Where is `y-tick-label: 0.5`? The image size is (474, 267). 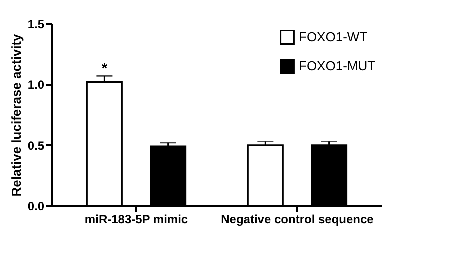 y-tick-label: 0.5 is located at coordinates (36, 145).